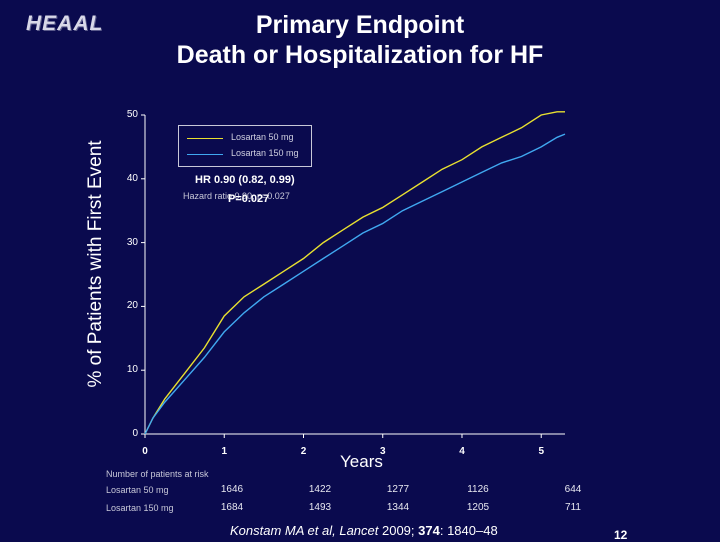  Describe the element at coordinates (396, 530) in the screenshot. I see `citation-year: 2009` at that location.